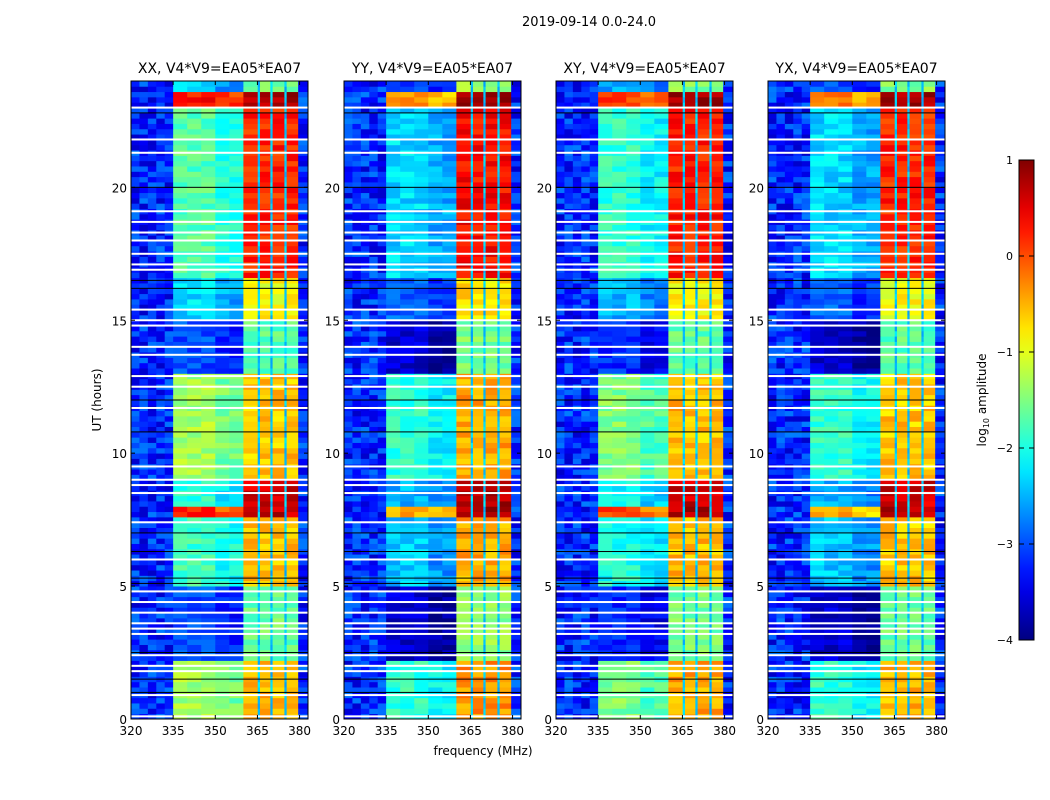 This screenshot has width=1050, height=800. I want to click on flagged-row-edge, so click(432, 400).